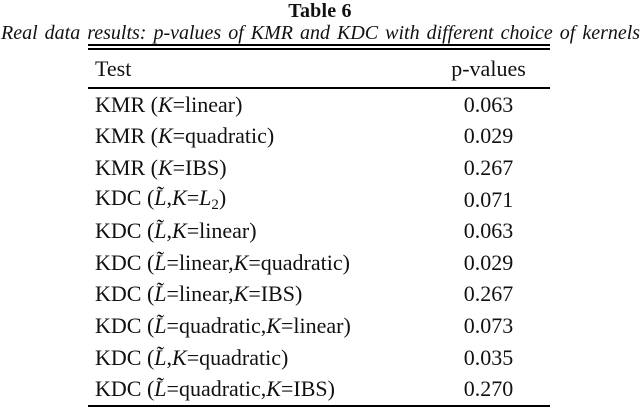 Image resolution: width=640 pixels, height=413 pixels. What do you see at coordinates (319, 68) in the screenshot?
I see `table-header-row: Test p-values` at bounding box center [319, 68].